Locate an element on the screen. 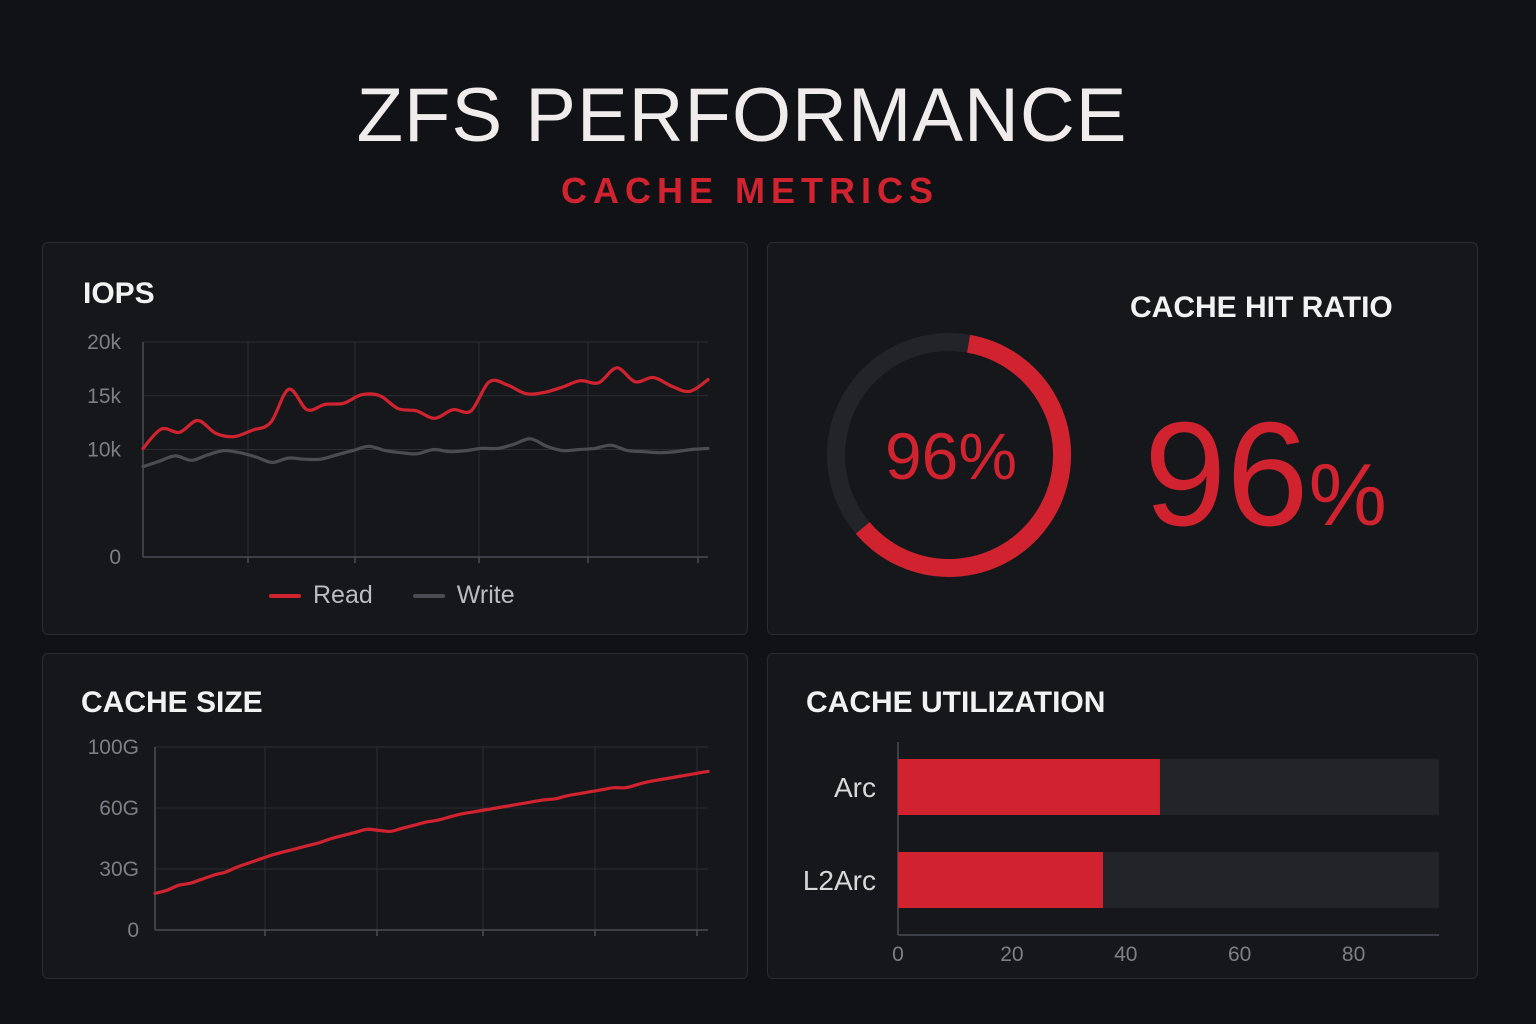 The width and height of the screenshot is (1536, 1024). cache-utilization-title: CACHE UTILIZATION is located at coordinates (956, 702).